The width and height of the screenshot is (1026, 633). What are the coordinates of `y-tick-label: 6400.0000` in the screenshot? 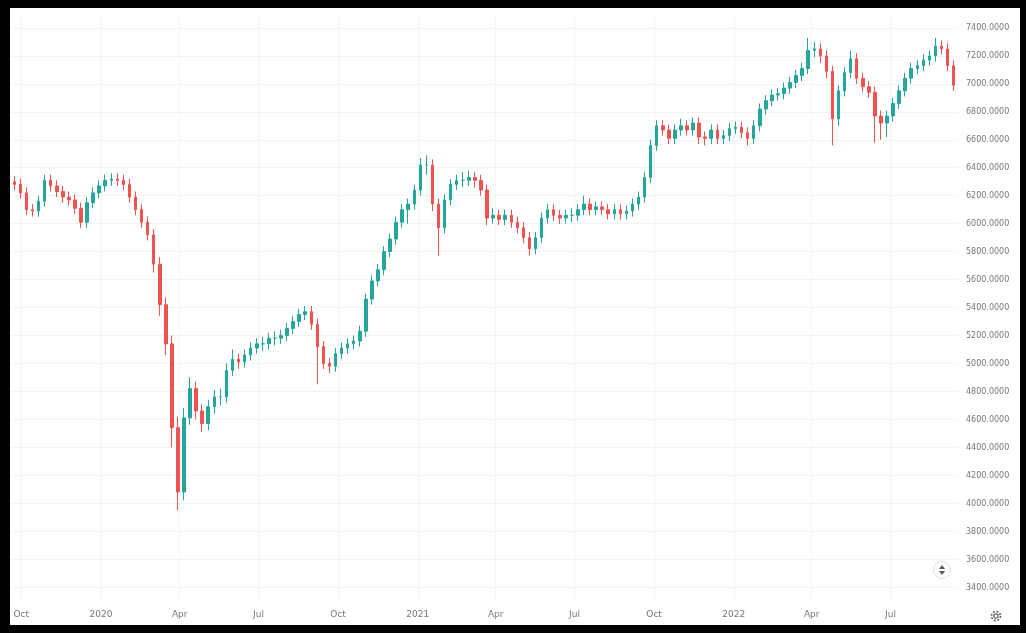 It's located at (988, 168).